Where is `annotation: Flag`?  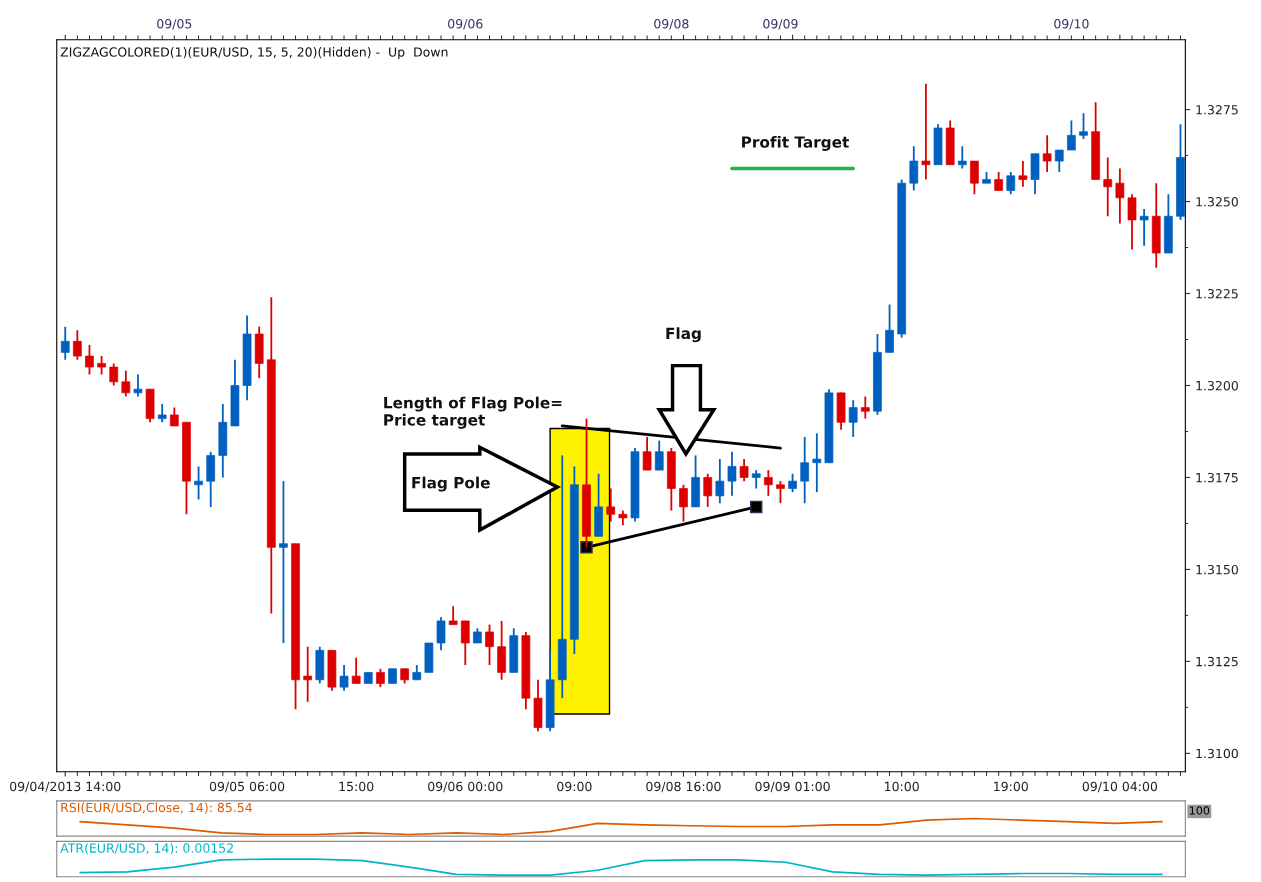
annotation: Flag is located at coordinates (683, 335).